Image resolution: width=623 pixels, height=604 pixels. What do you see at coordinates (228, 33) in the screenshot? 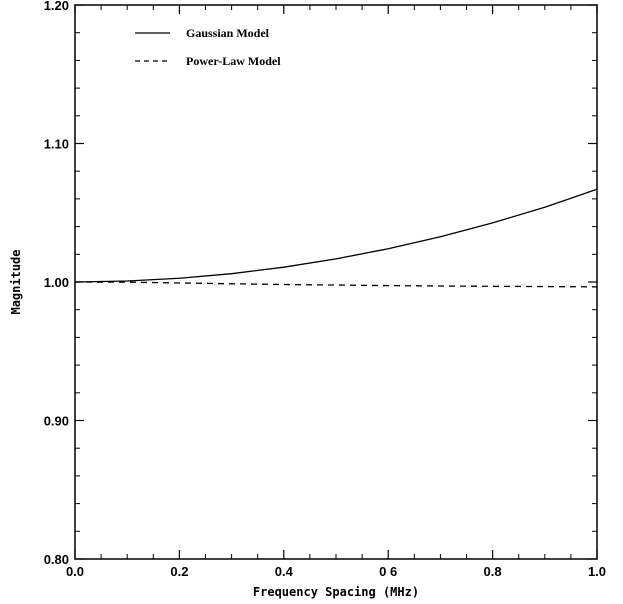
I see `legend-label-0: Gaussian Model` at bounding box center [228, 33].